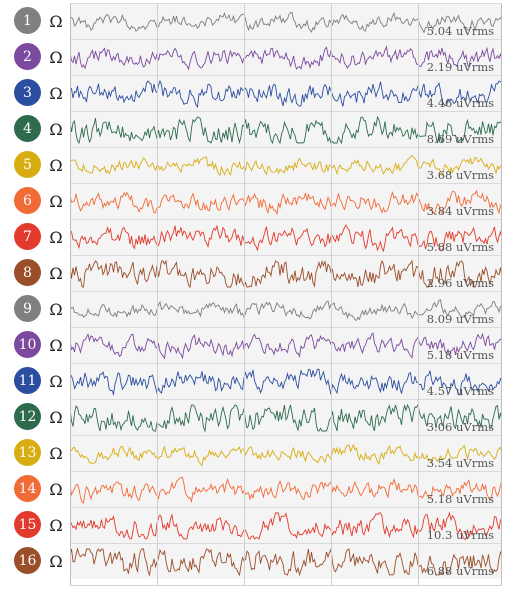 This screenshot has height=589, width=508. What do you see at coordinates (27, 200) in the screenshot?
I see `channel-toggle-button: 6` at bounding box center [27, 200].